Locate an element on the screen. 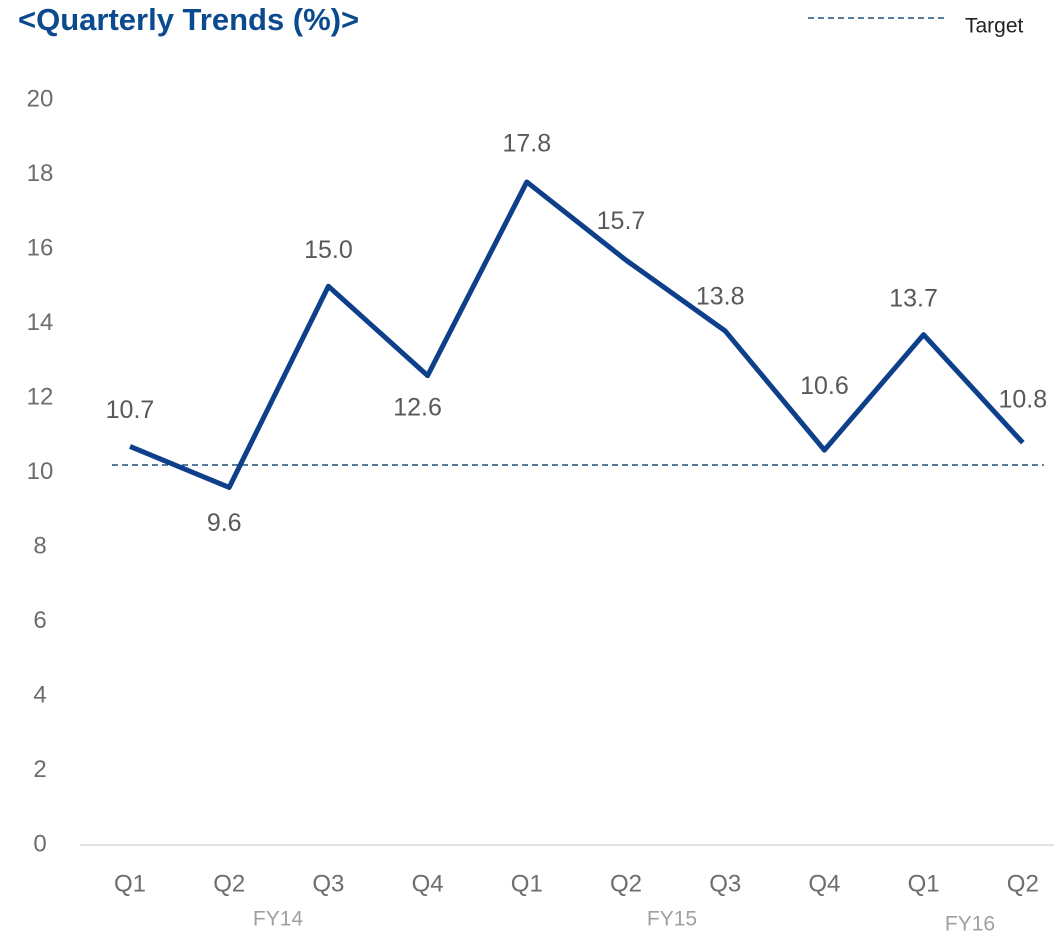 The image size is (1054, 933). y-tick-label: 4 is located at coordinates (39, 694).